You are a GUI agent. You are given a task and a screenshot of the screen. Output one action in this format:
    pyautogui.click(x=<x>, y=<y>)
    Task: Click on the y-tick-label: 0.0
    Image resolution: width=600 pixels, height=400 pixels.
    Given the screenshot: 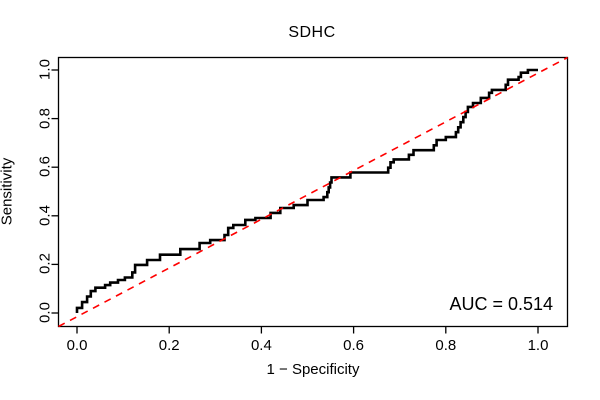 What is the action you would take?
    pyautogui.click(x=45, y=312)
    